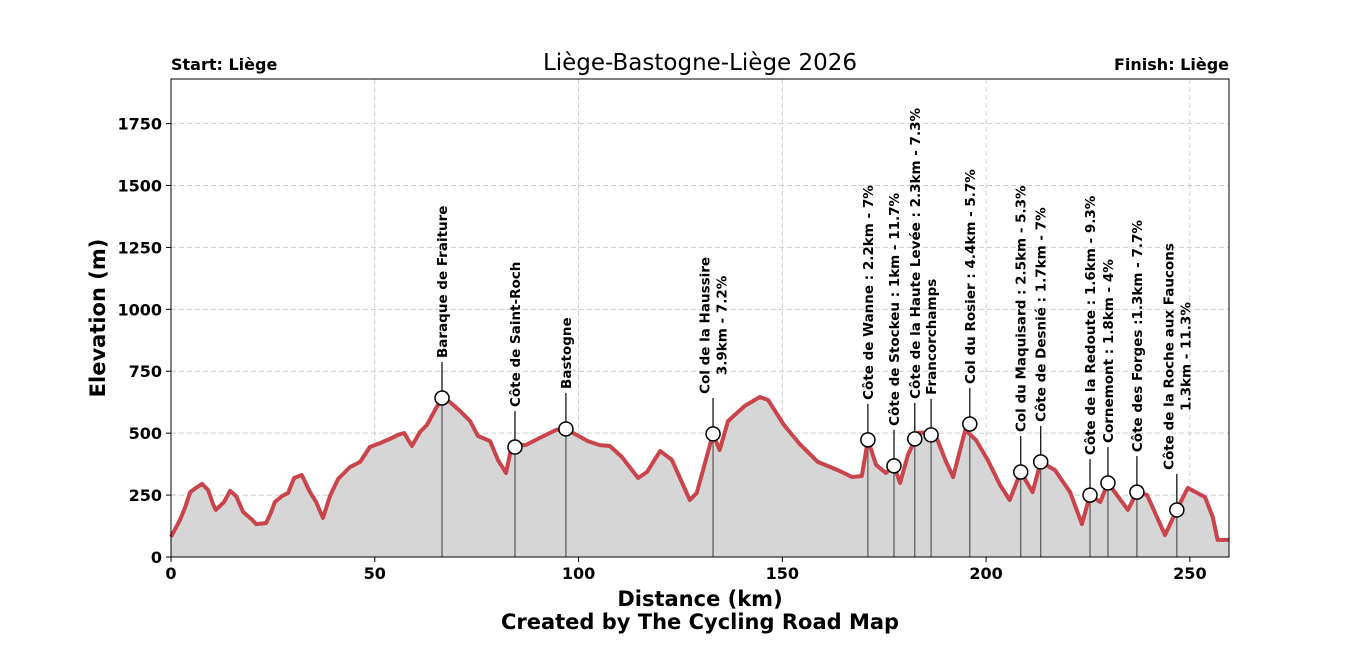  Describe the element at coordinates (139, 247) in the screenshot. I see `y-tick-label: 1250` at that location.